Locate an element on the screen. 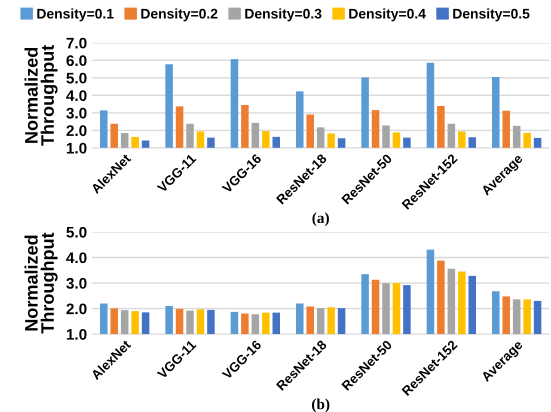 The height and width of the screenshot is (412, 551). x-axis-title: (a) is located at coordinates (320, 219).